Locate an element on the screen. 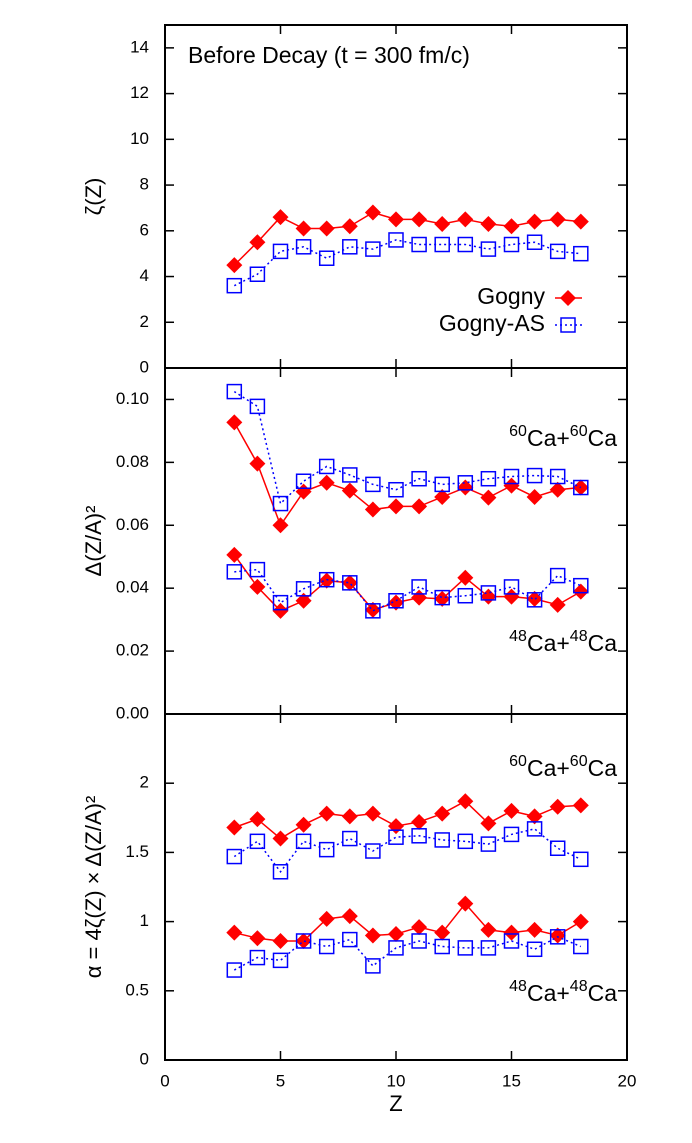  annotation: 60Ca+60Ca is located at coordinates (563, 767).